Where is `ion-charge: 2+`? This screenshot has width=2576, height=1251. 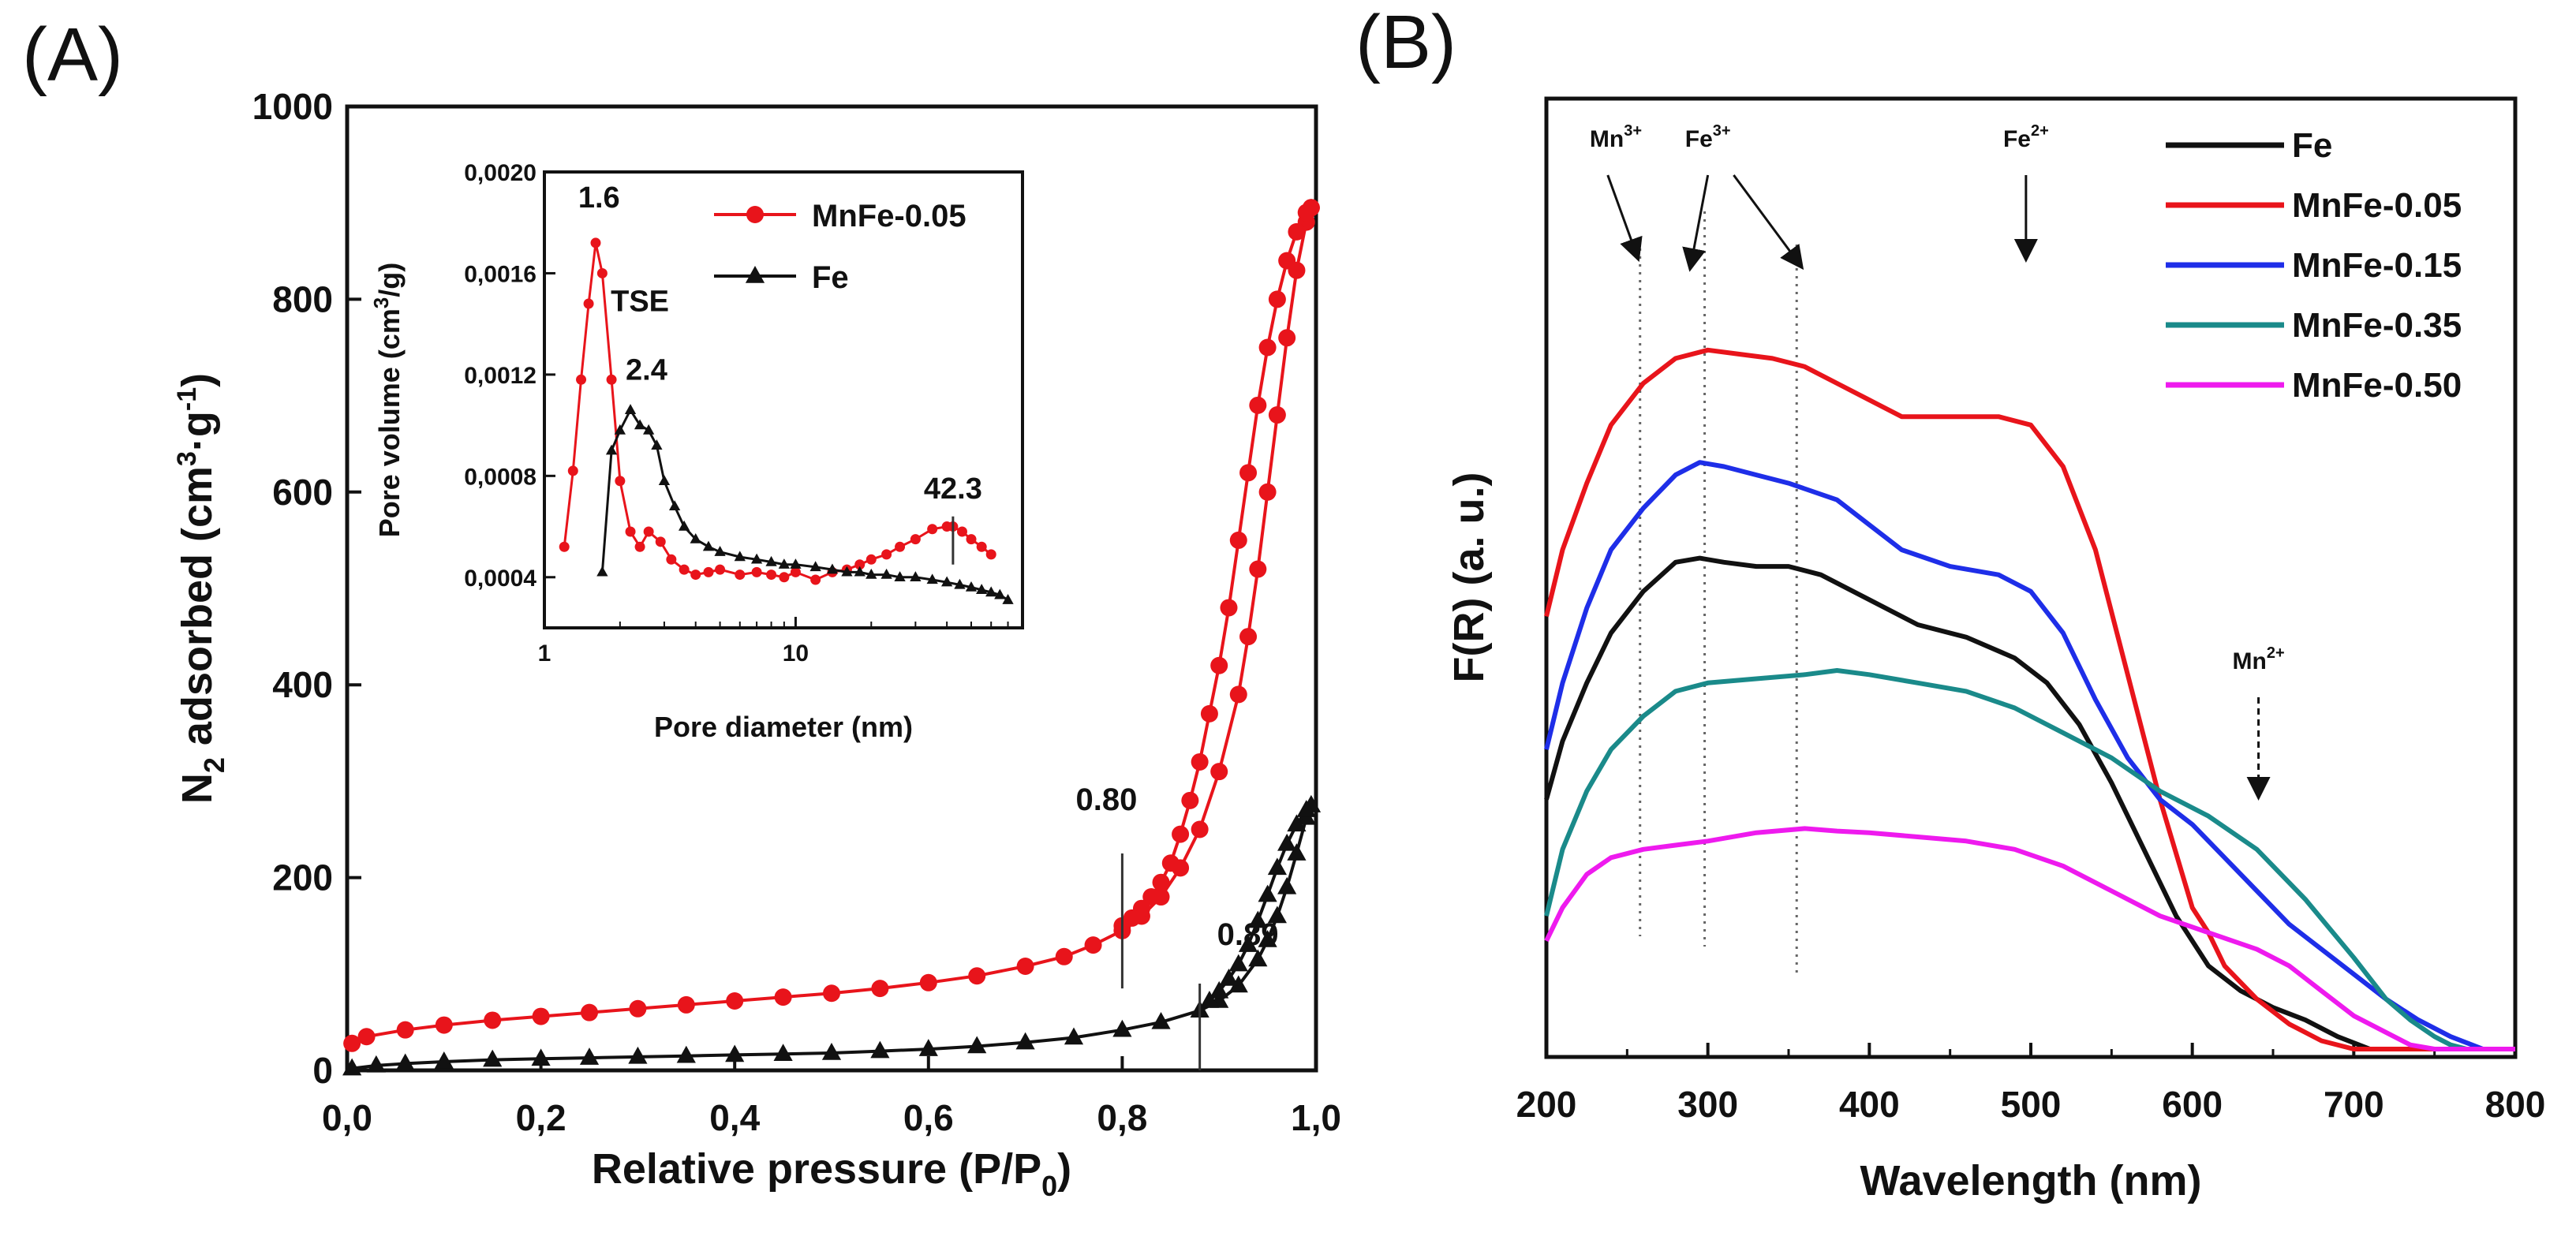 ion-charge: 2+ is located at coordinates (2276, 653).